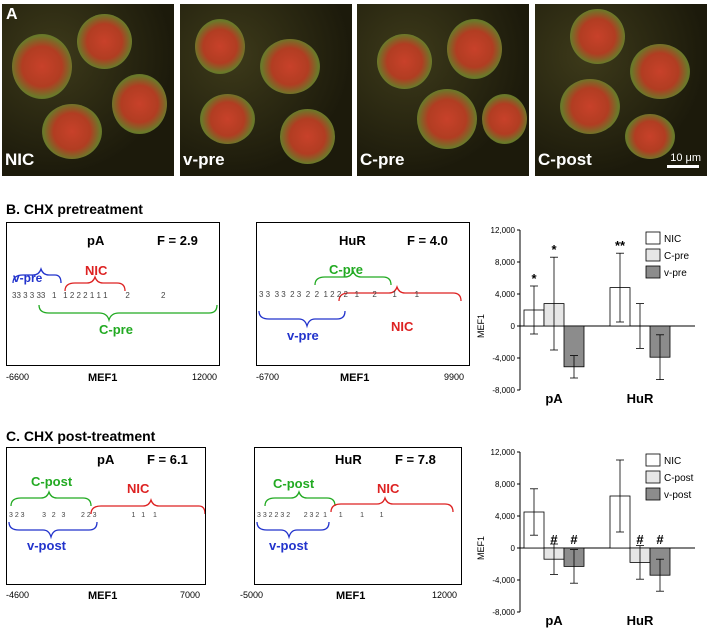 The width and height of the screenshot is (714, 634). What do you see at coordinates (415, 459) in the screenshot?
I see `plot-f-value: F = 7.8` at bounding box center [415, 459].